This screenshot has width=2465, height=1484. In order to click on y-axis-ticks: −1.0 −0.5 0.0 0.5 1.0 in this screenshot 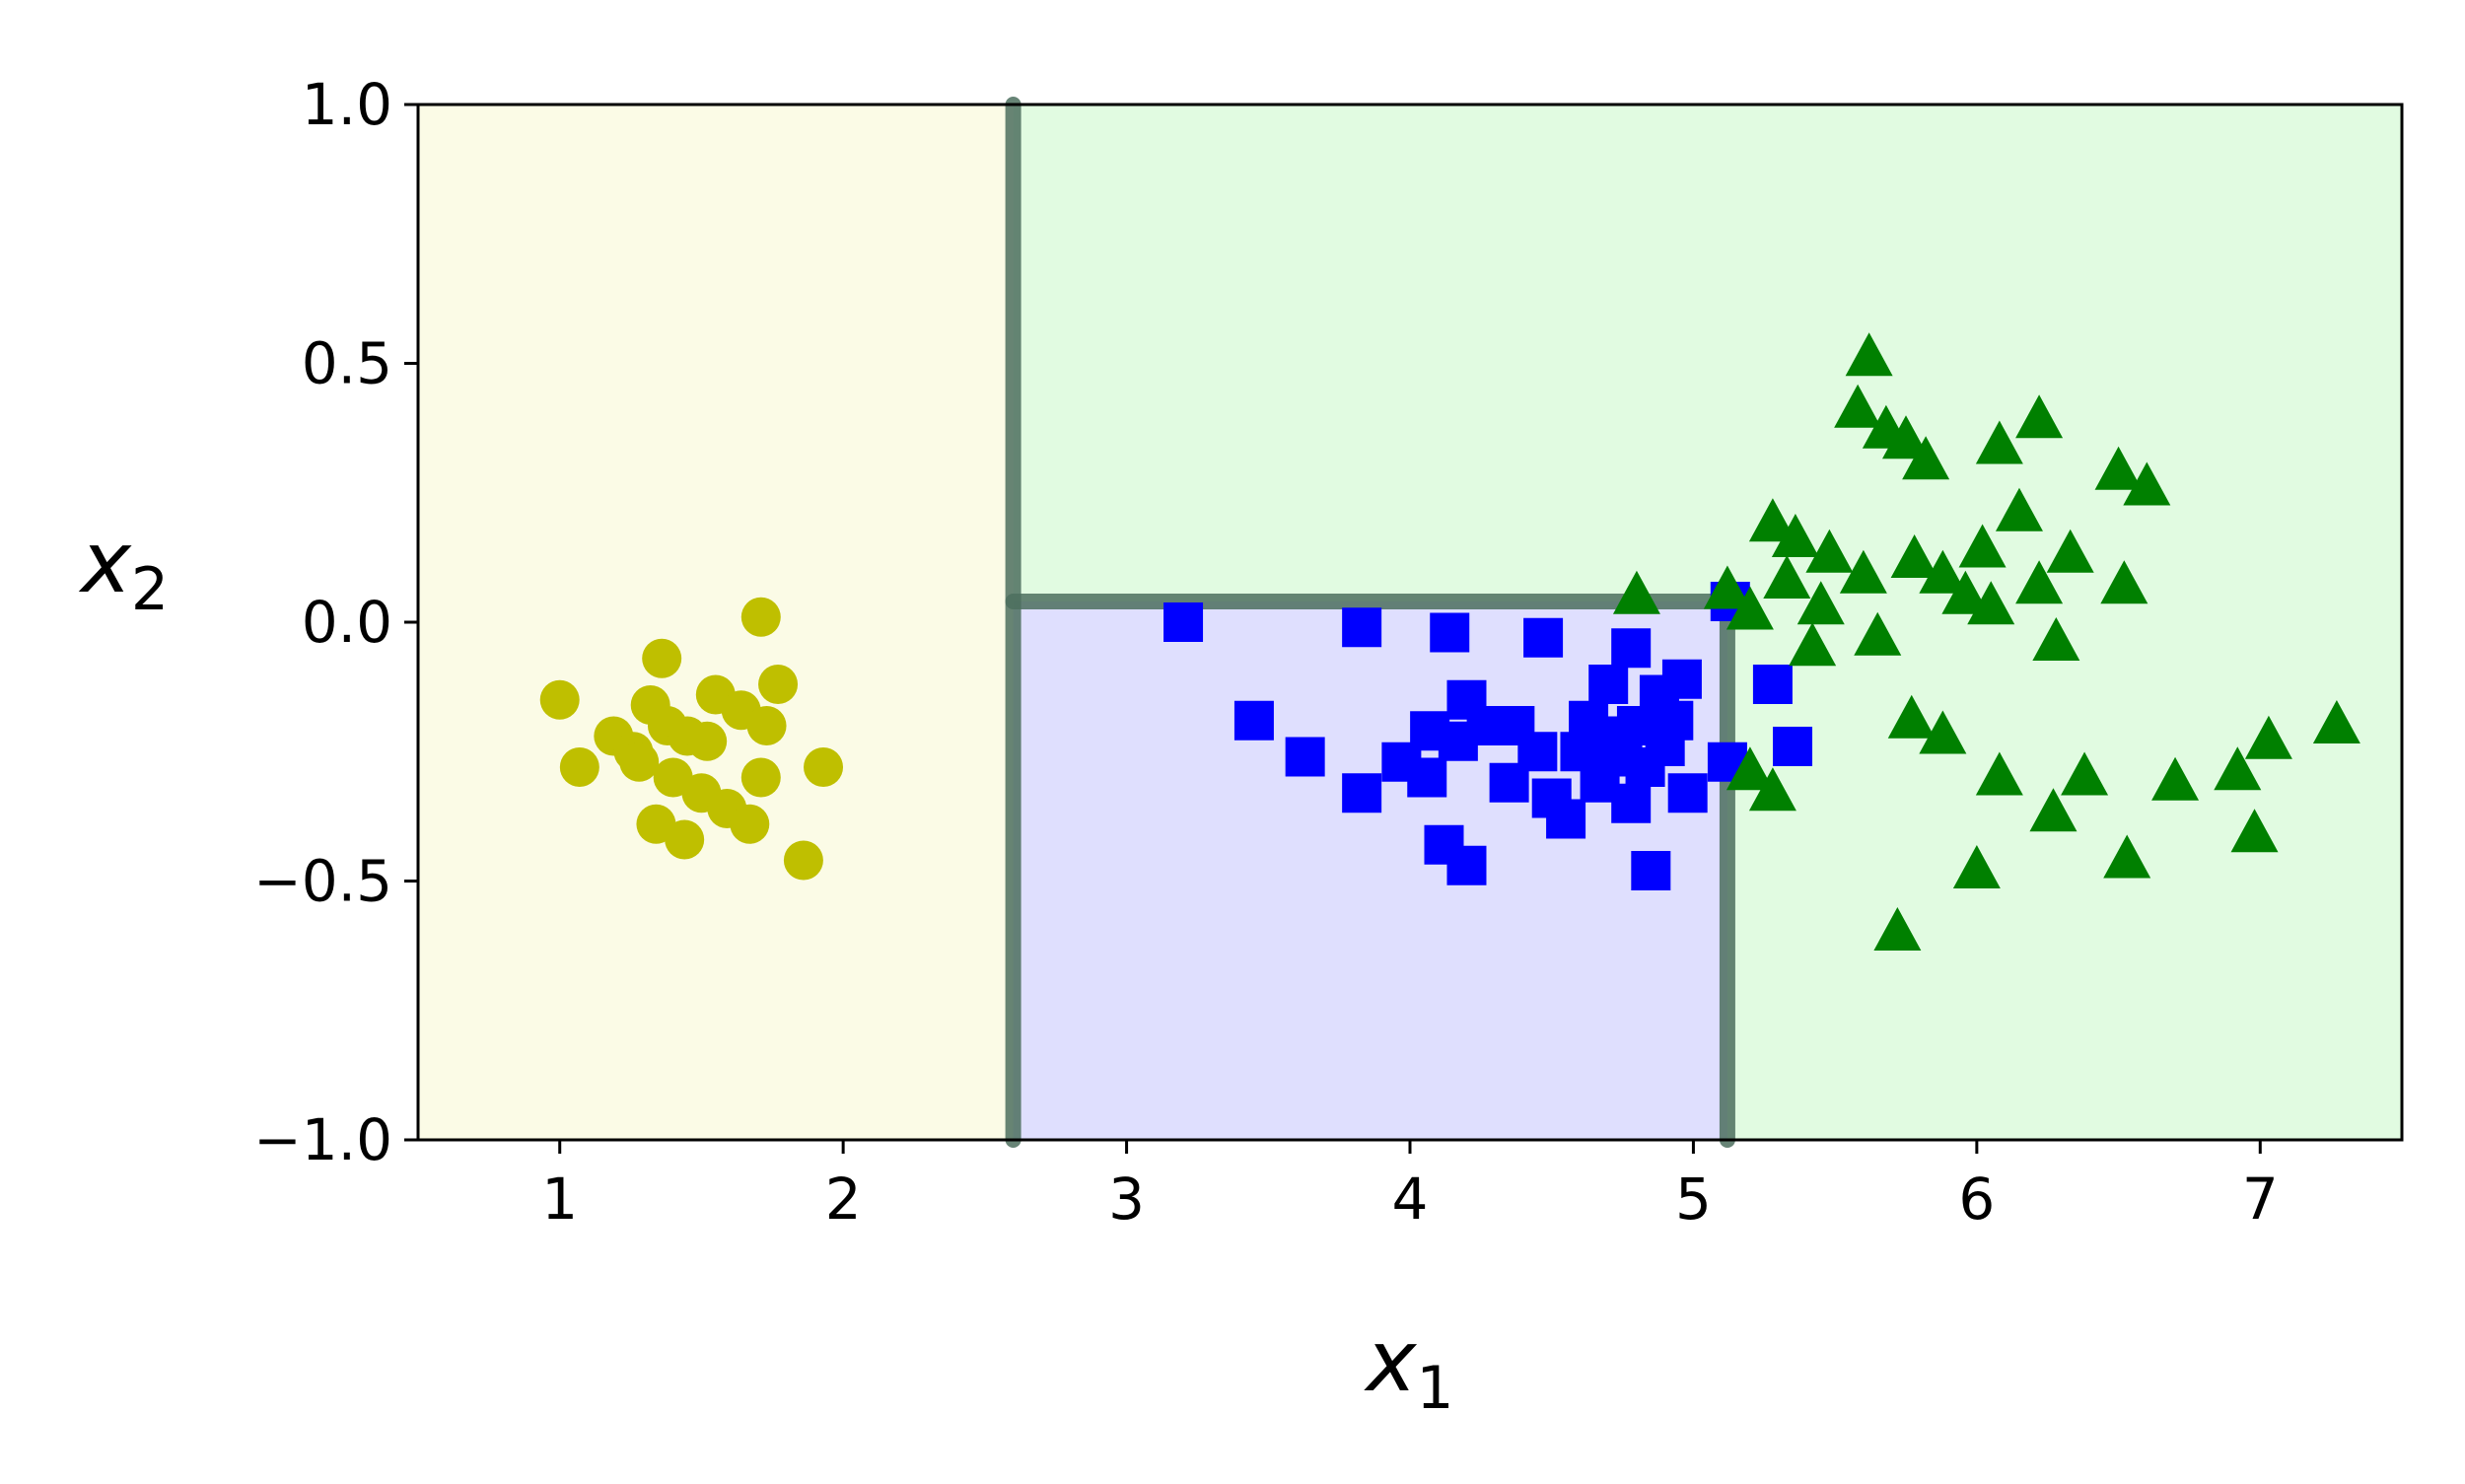, I will do `click(336, 622)`.